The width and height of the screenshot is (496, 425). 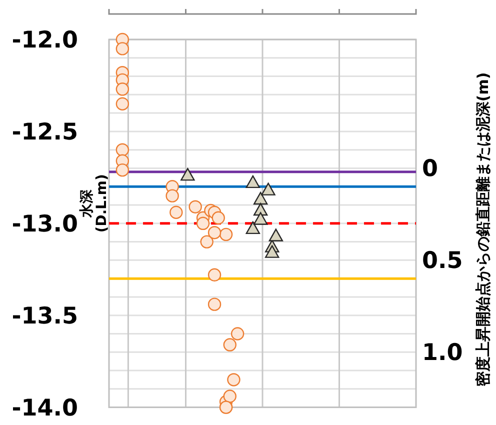 What do you see at coordinates (430, 169) in the screenshot?
I see `y2-tick-label: 0` at bounding box center [430, 169].